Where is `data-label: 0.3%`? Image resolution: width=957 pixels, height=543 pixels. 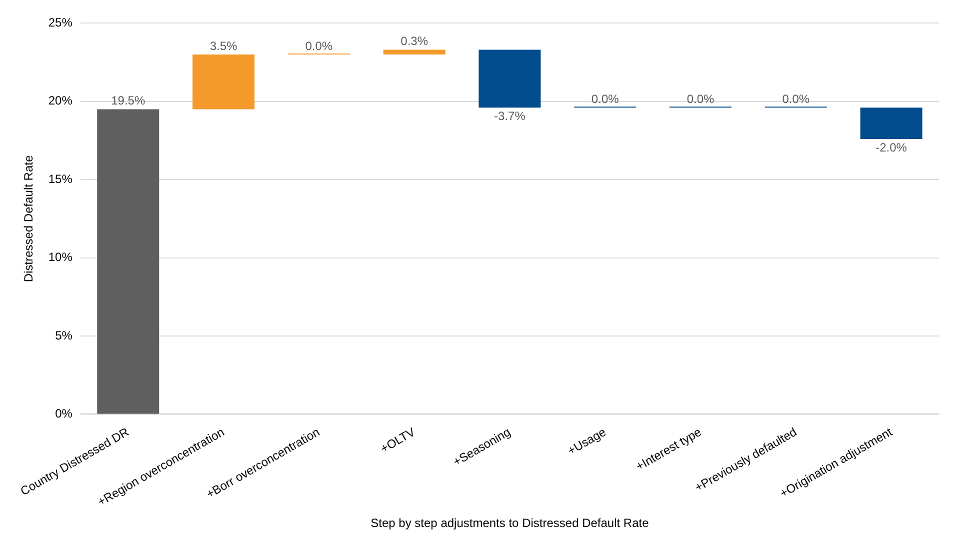
data-label: 0.3% is located at coordinates (414, 41).